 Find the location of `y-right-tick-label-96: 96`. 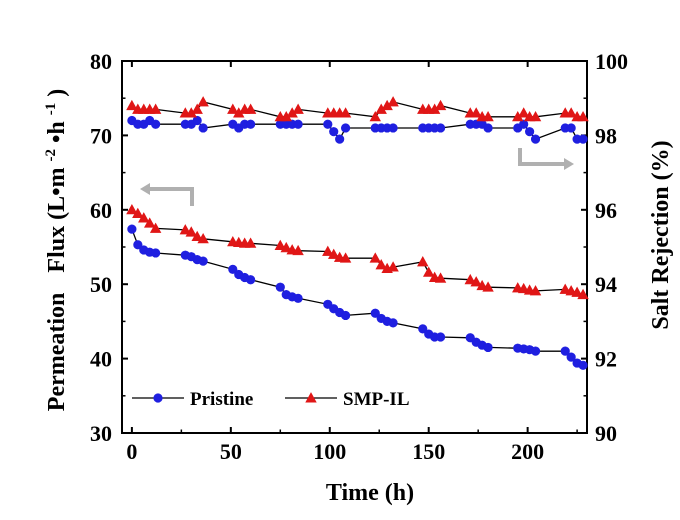

y-right-tick-label-96: 96 is located at coordinates (606, 210).